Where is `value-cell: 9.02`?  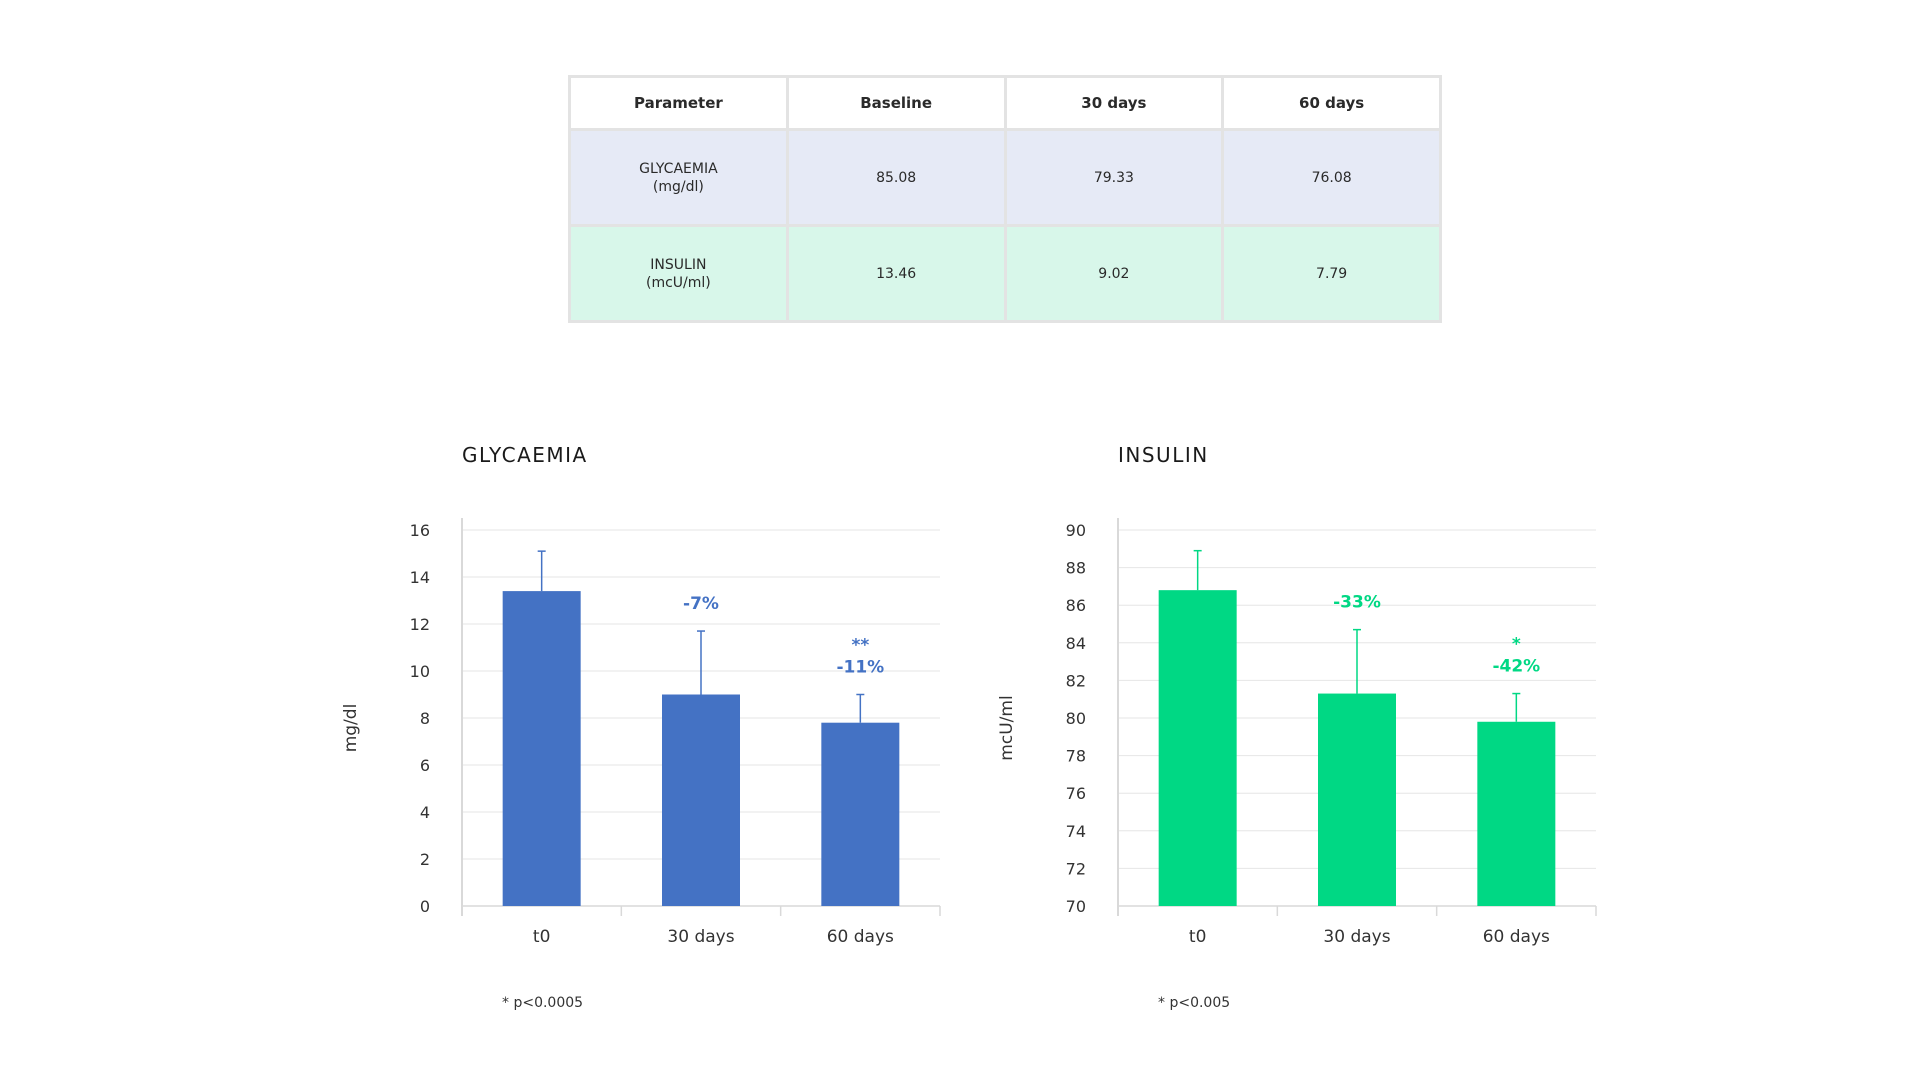
value-cell: 9.02 is located at coordinates (1114, 273).